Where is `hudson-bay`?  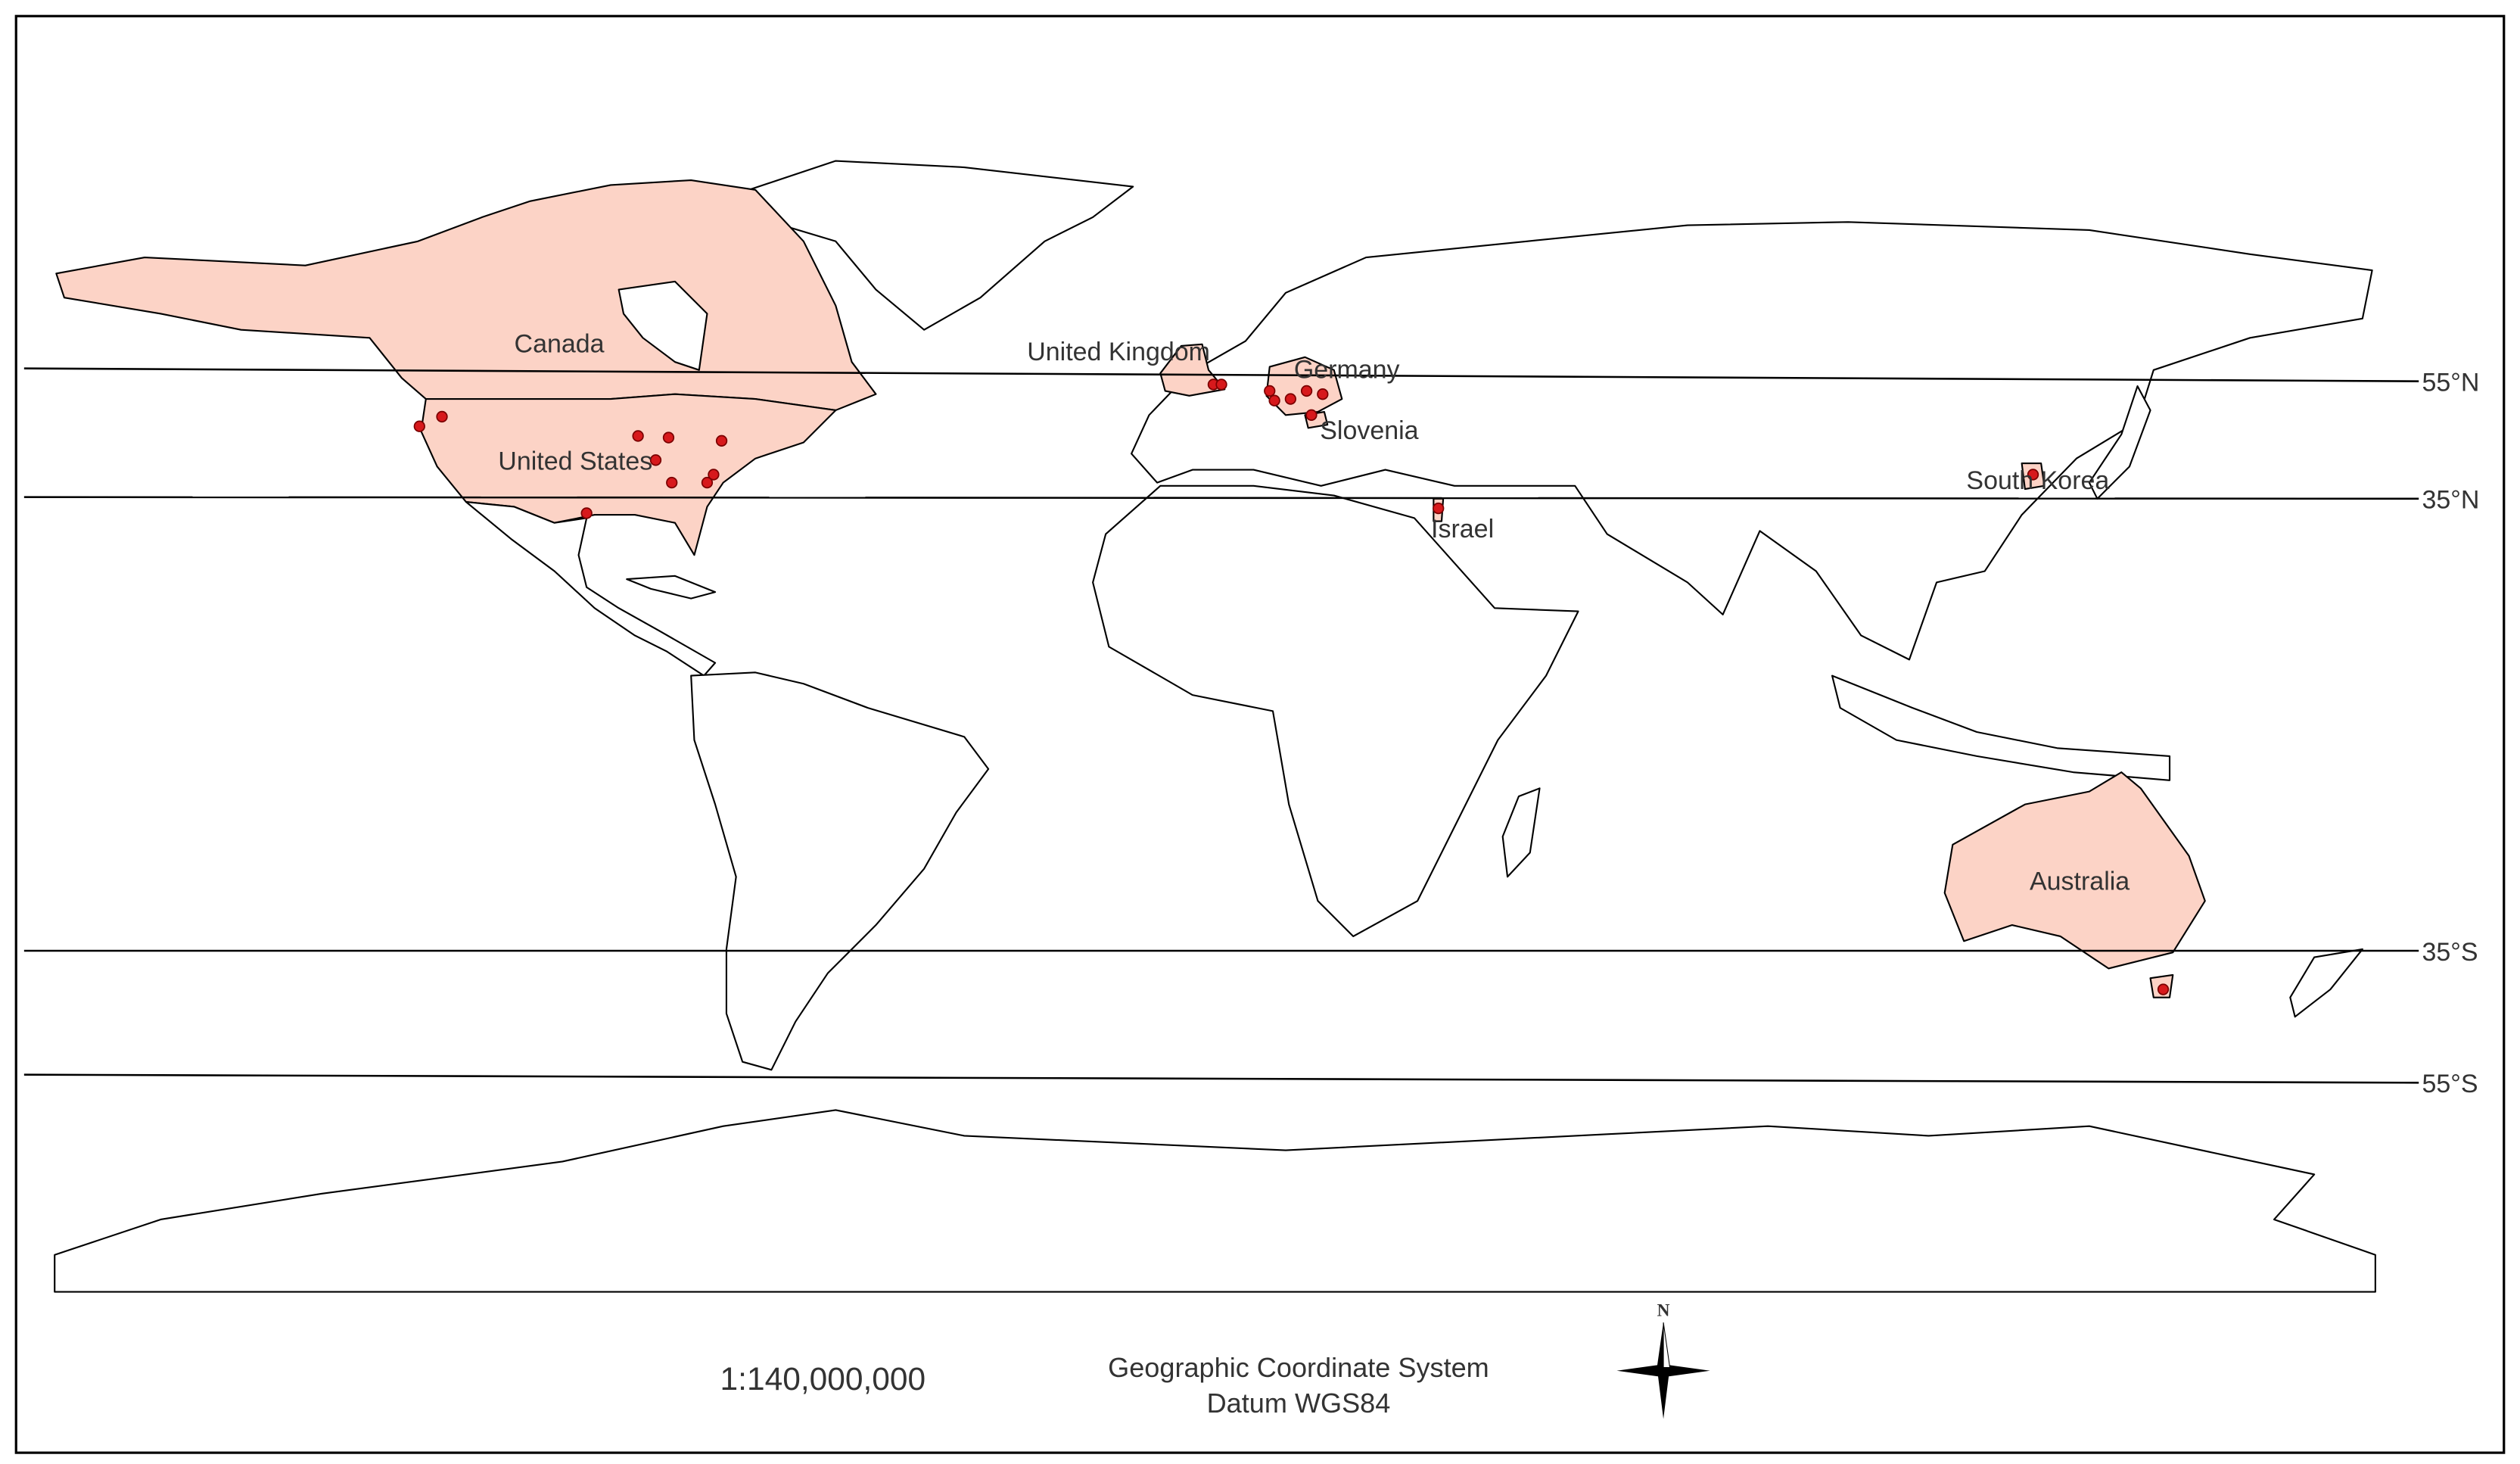 hudson-bay is located at coordinates (663, 325).